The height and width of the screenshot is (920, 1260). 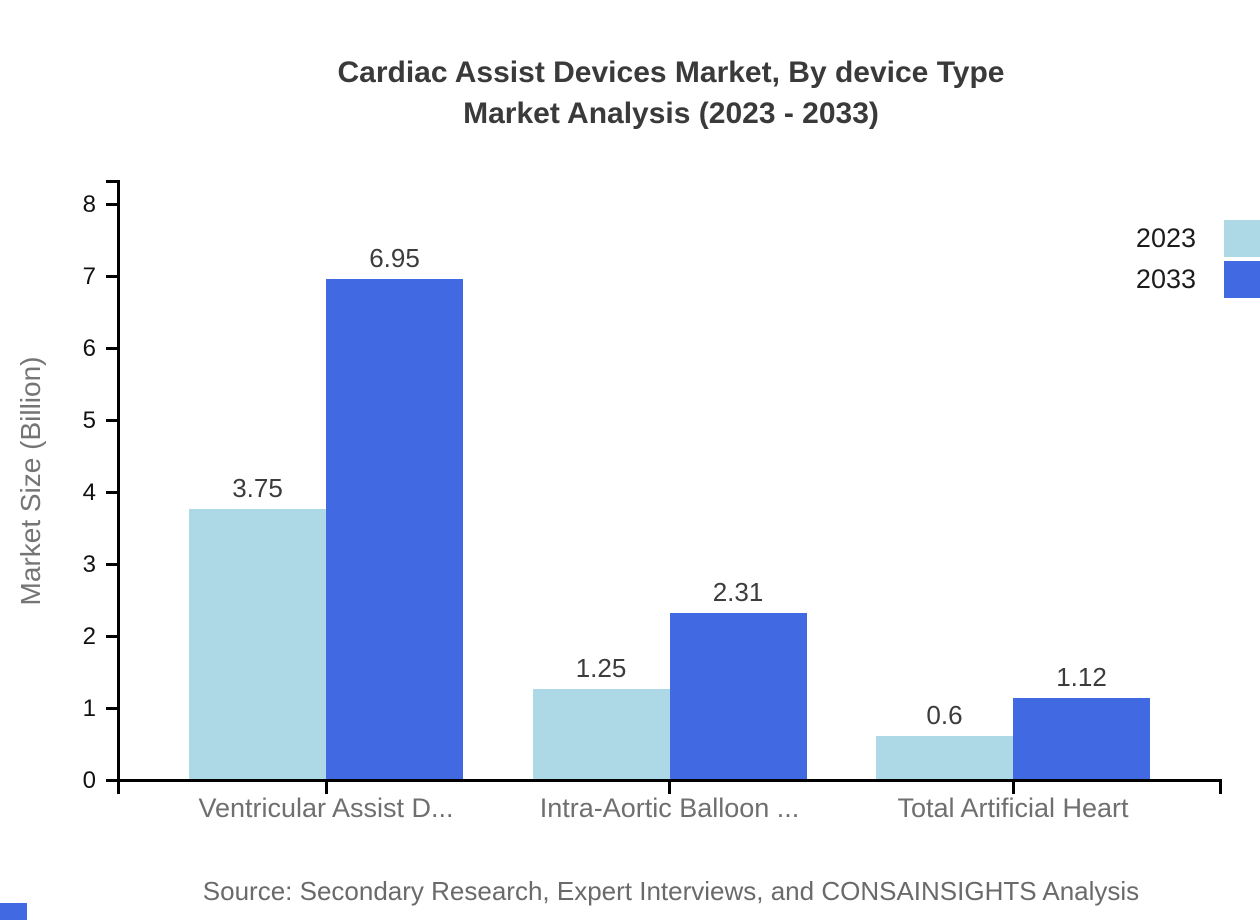 What do you see at coordinates (118, 487) in the screenshot?
I see `y-axis-line` at bounding box center [118, 487].